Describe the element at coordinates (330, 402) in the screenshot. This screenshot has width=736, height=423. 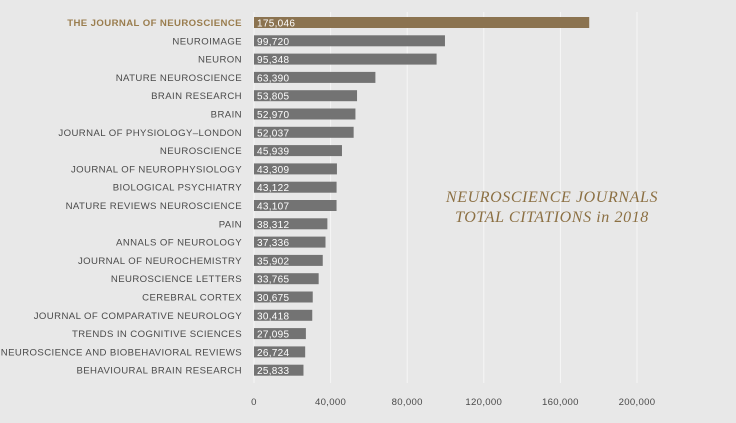
I see `x-tick-label: 40,000` at that location.